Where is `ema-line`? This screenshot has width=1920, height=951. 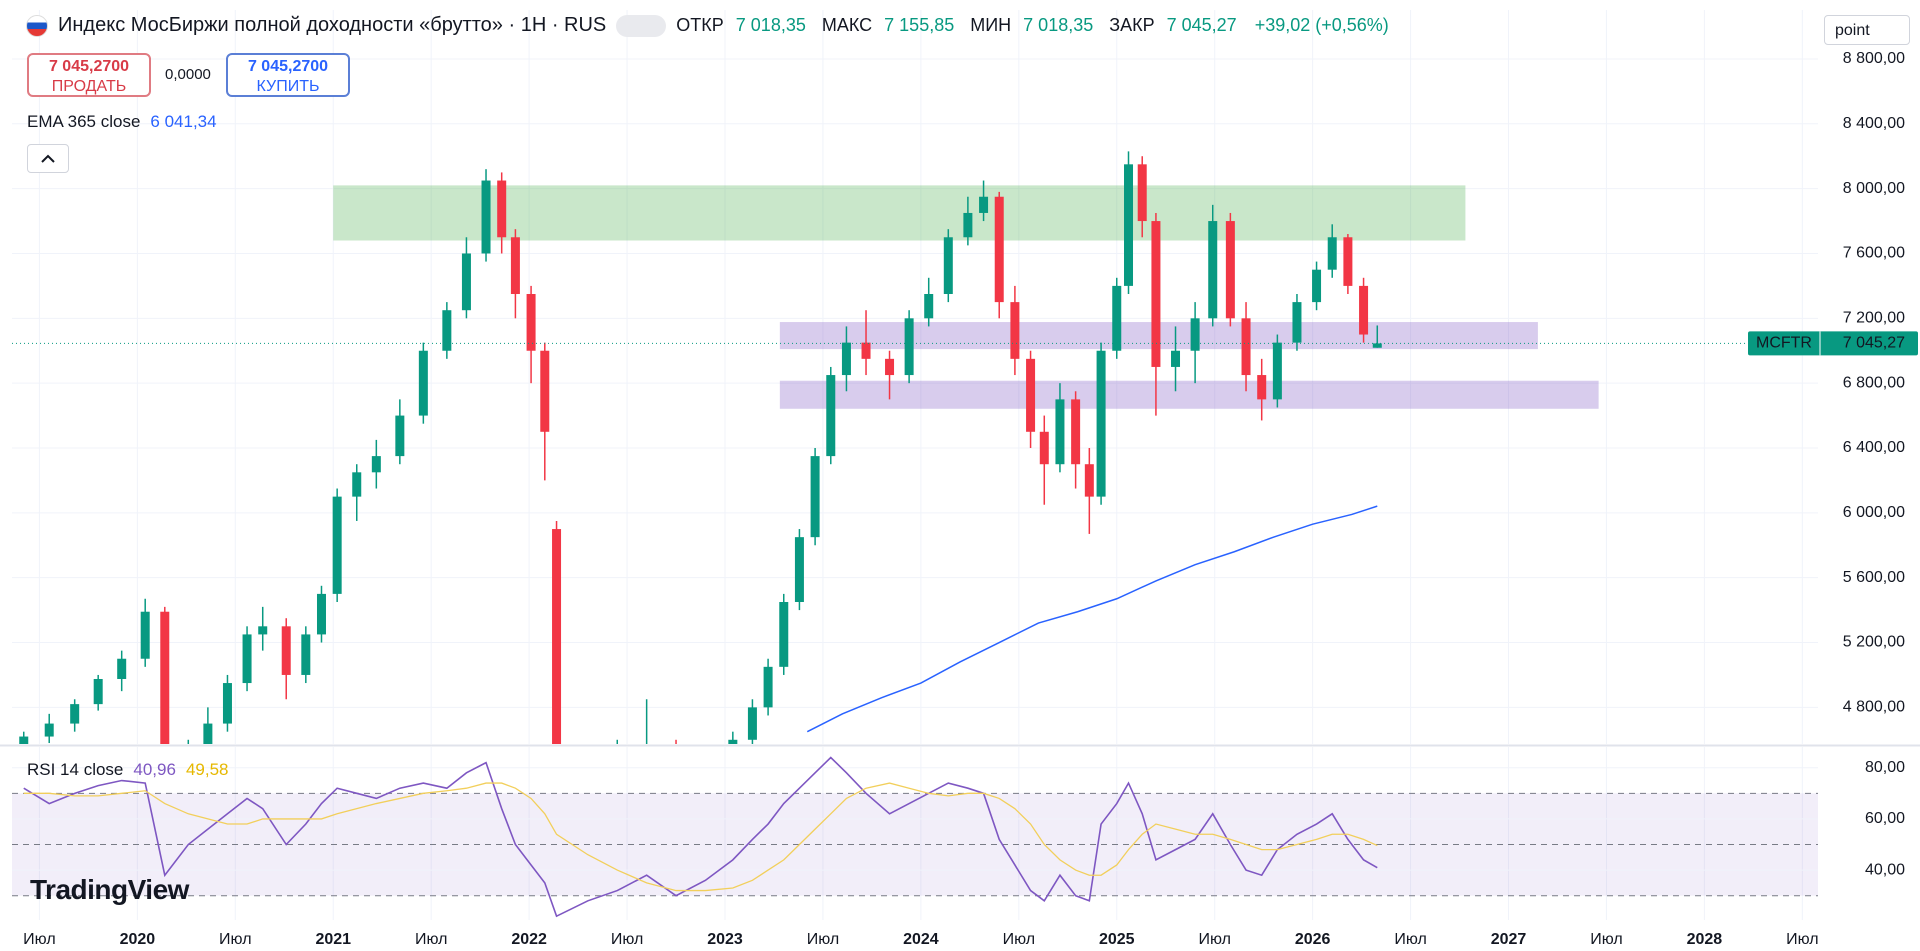 ema-line is located at coordinates (1092, 619).